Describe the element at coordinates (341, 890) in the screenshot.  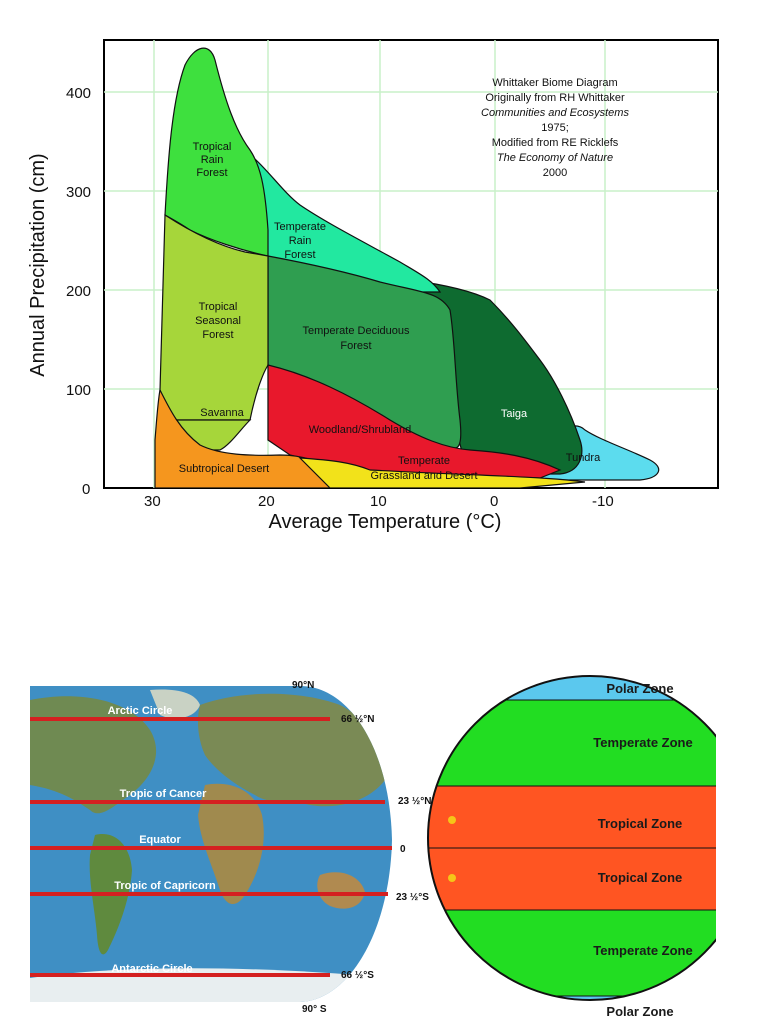
I see `landmass-australia` at that location.